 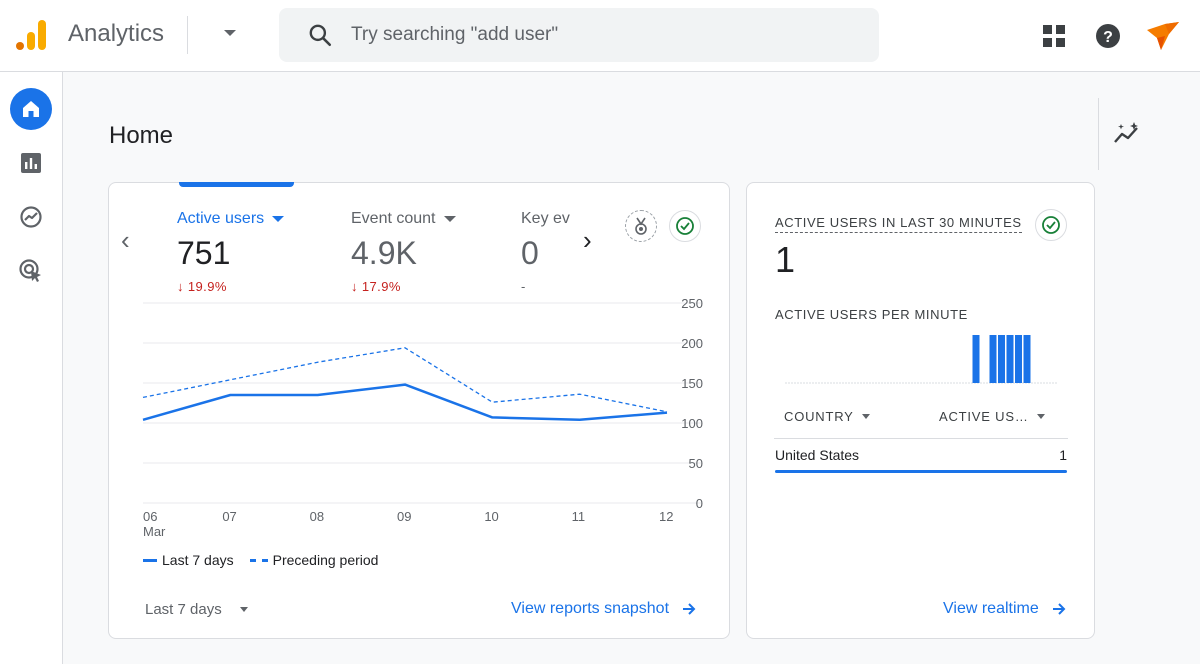 What do you see at coordinates (590, 608) in the screenshot?
I see `link-label: View reports snapshot` at bounding box center [590, 608].